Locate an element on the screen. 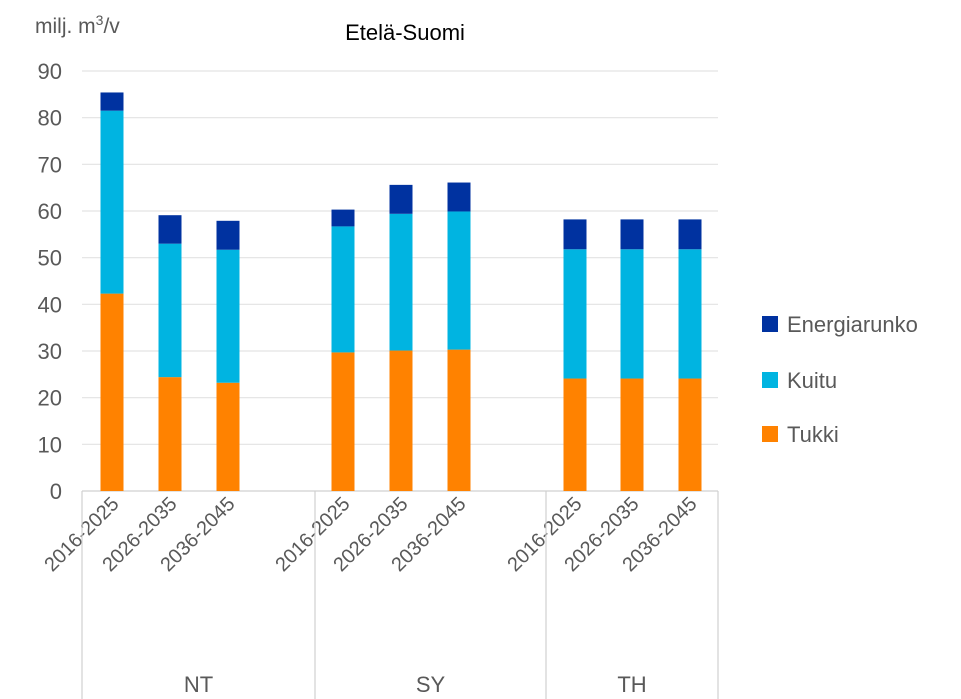  y-tick-label: 50 is located at coordinates (50, 258).